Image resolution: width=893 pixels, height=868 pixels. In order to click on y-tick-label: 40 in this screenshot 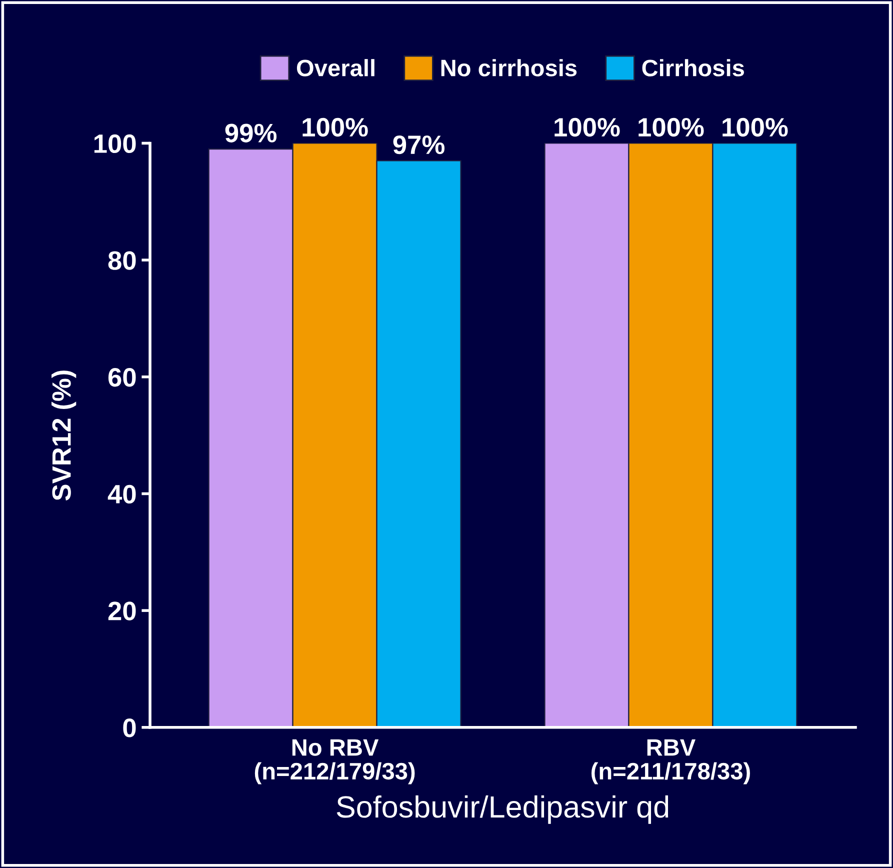, I will do `click(122, 494)`.